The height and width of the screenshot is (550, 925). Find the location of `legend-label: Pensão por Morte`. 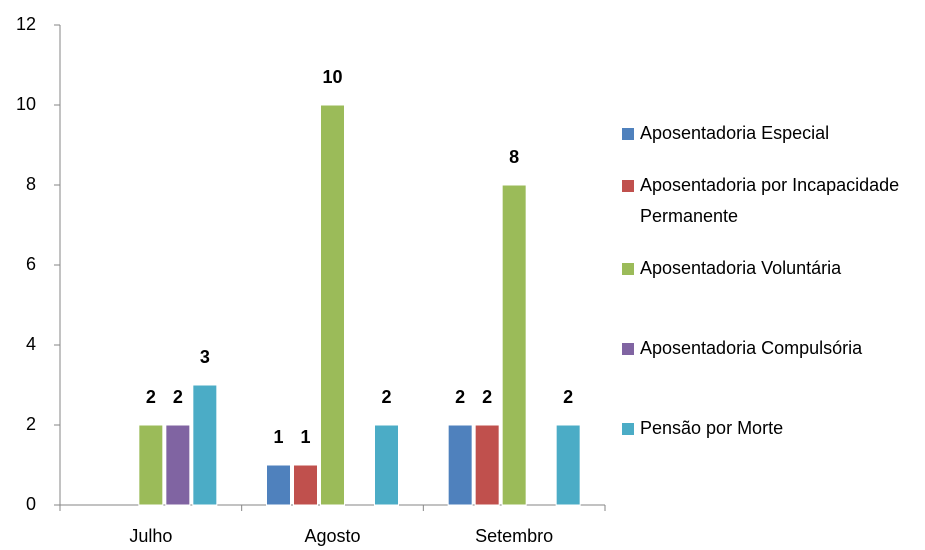

legend-label: Pensão por Morte is located at coordinates (712, 428).